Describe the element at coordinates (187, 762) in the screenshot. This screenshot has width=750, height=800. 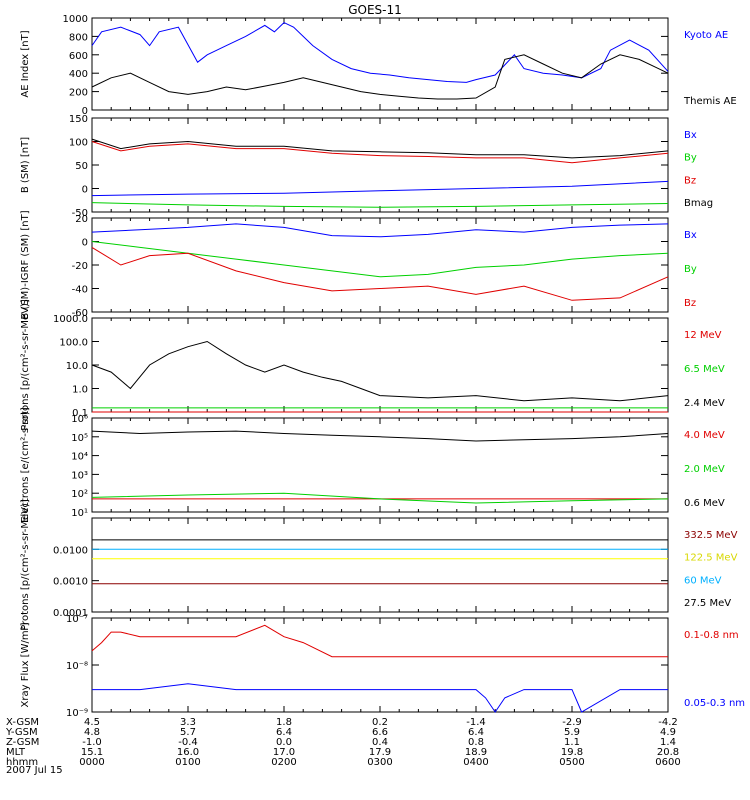
I see `x-axis-value: 0100` at that location.